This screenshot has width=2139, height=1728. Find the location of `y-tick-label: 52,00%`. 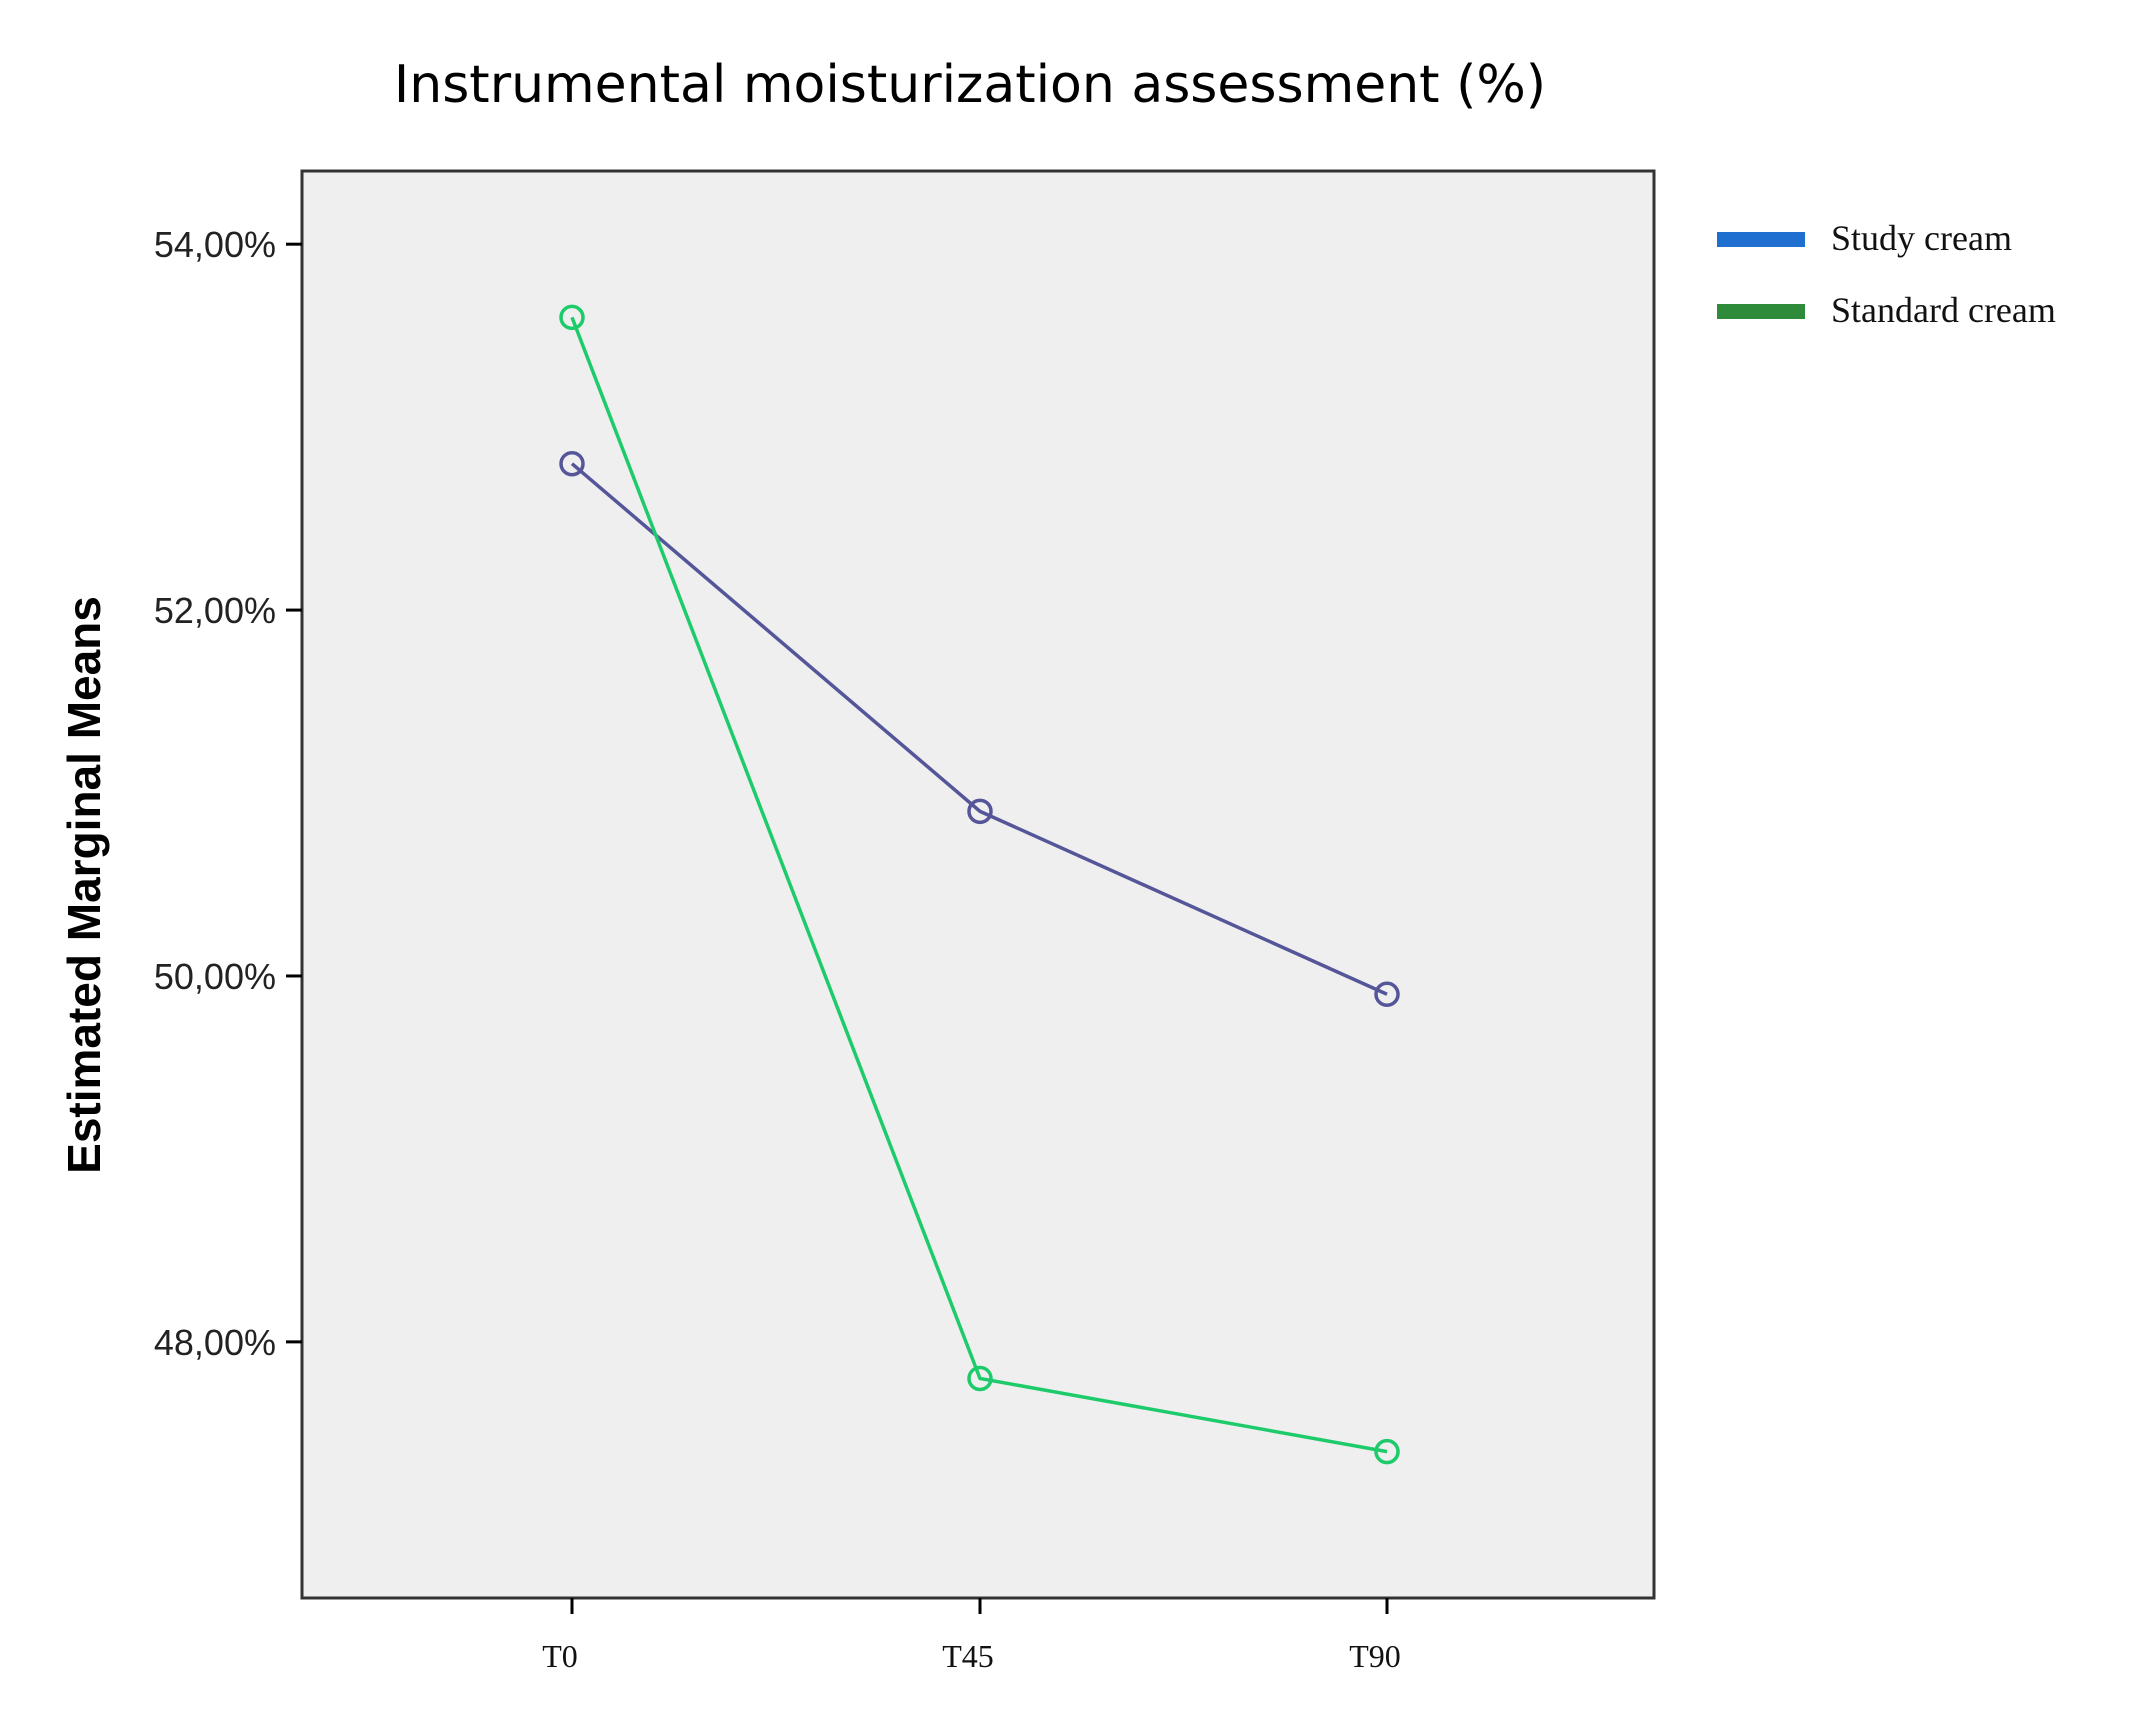

y-tick-label: 52,00% is located at coordinates (215, 610).